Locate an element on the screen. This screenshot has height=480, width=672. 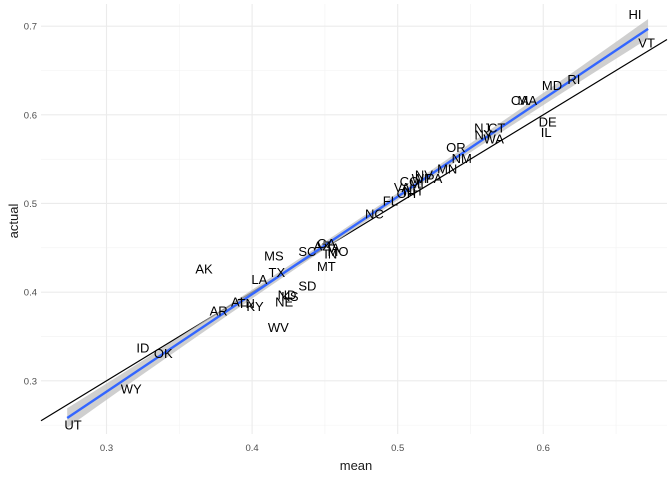
point-label-ct: CT is located at coordinates (496, 128).